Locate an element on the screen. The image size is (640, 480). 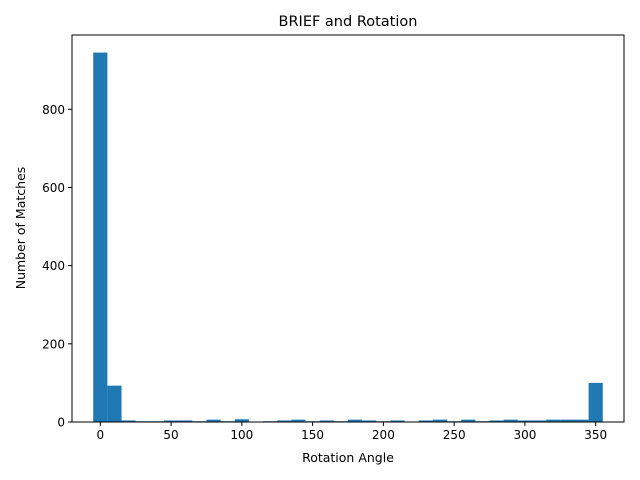
x-tick-label-4: 200 is located at coordinates (383, 435).